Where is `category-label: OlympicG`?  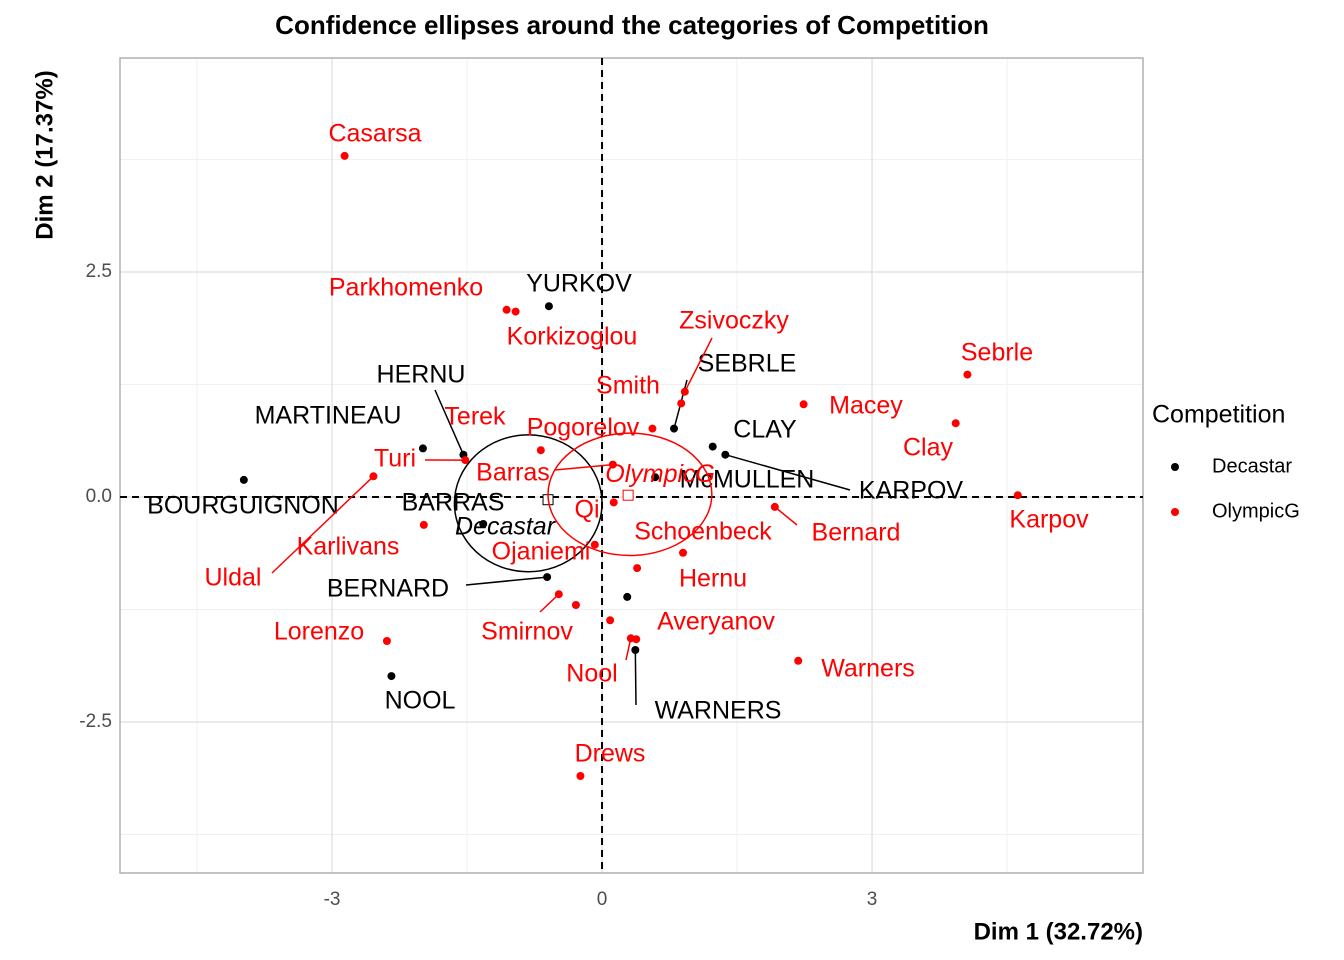
category-label: OlympicG is located at coordinates (660, 474).